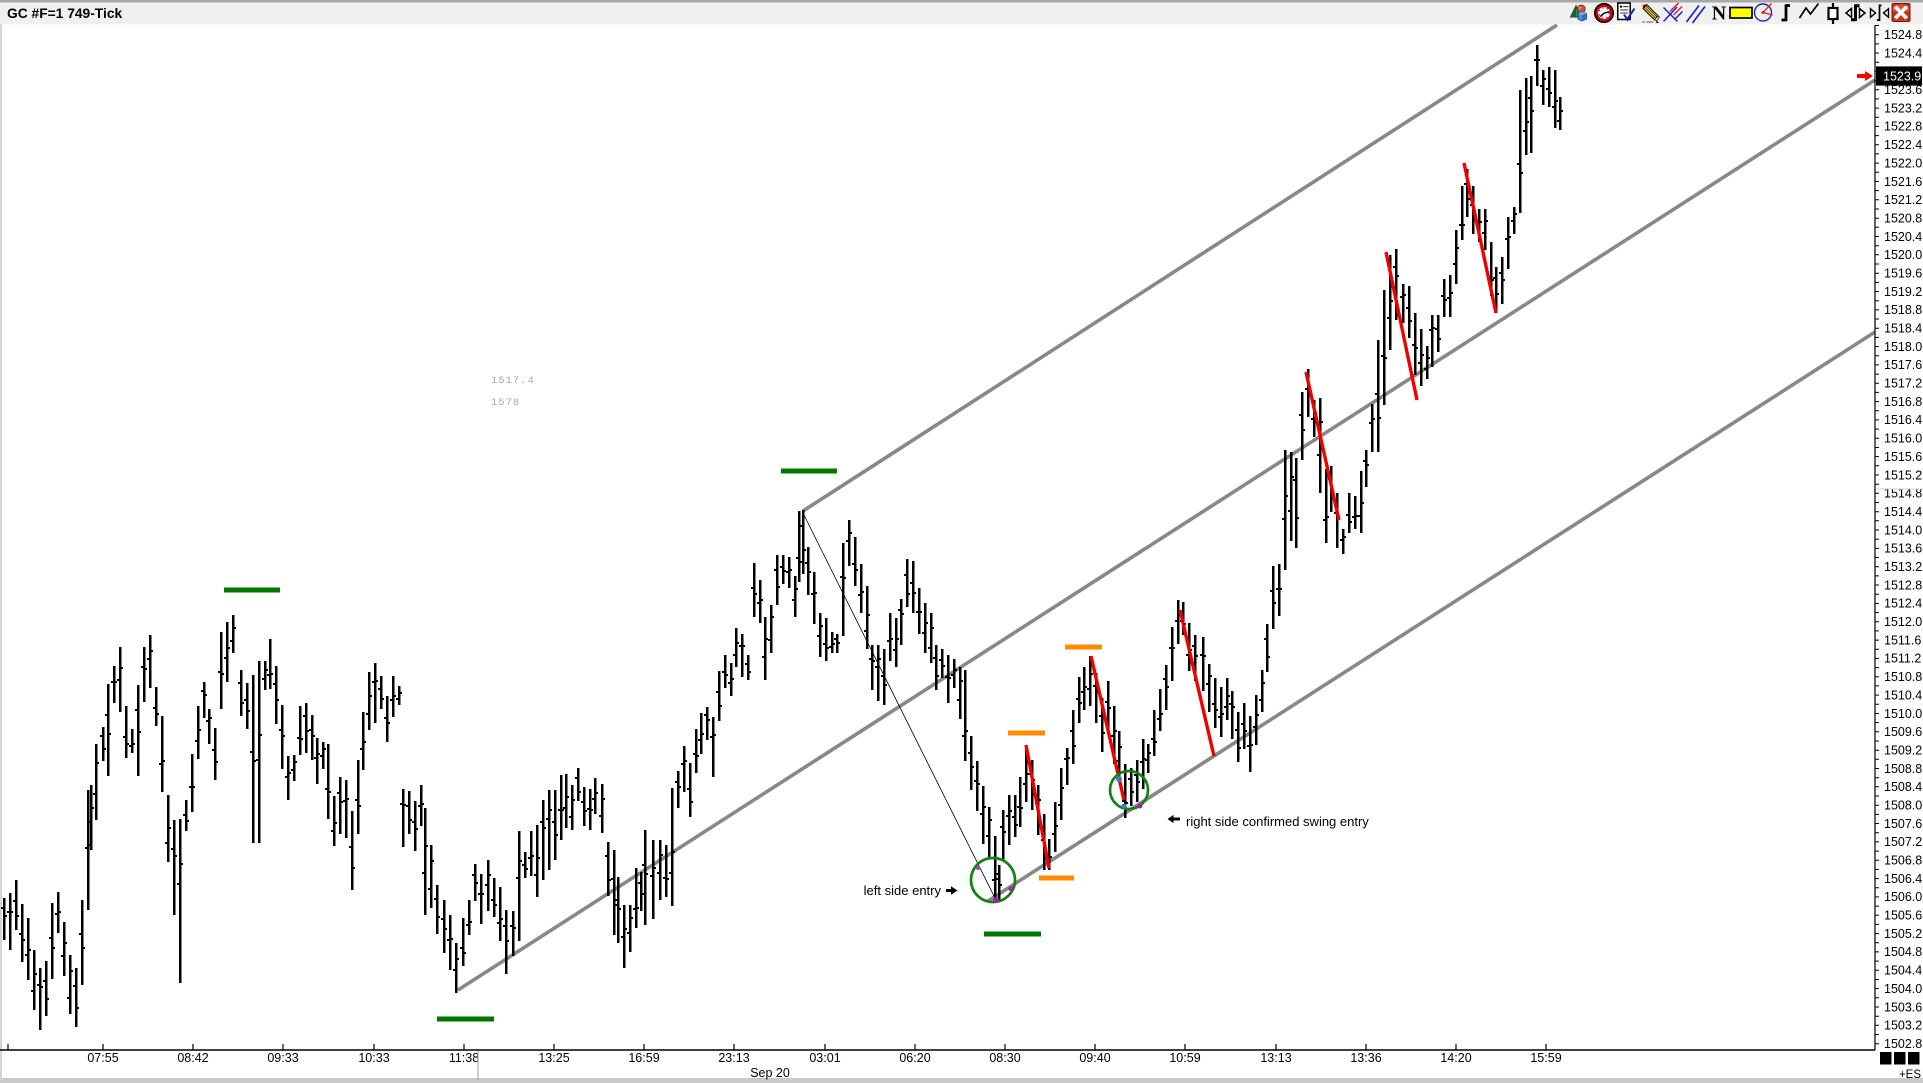 The height and width of the screenshot is (1083, 1923). I want to click on svg-text: 1513.6, so click(1903, 549).